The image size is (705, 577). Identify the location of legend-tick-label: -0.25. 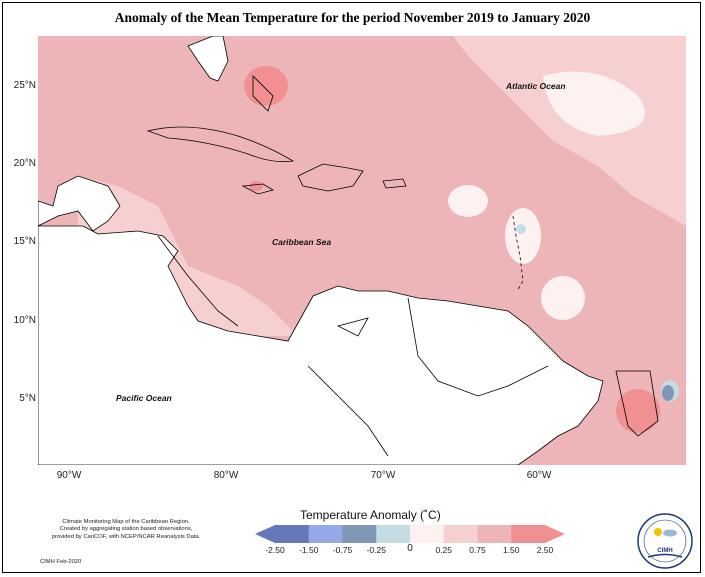
(376, 550).